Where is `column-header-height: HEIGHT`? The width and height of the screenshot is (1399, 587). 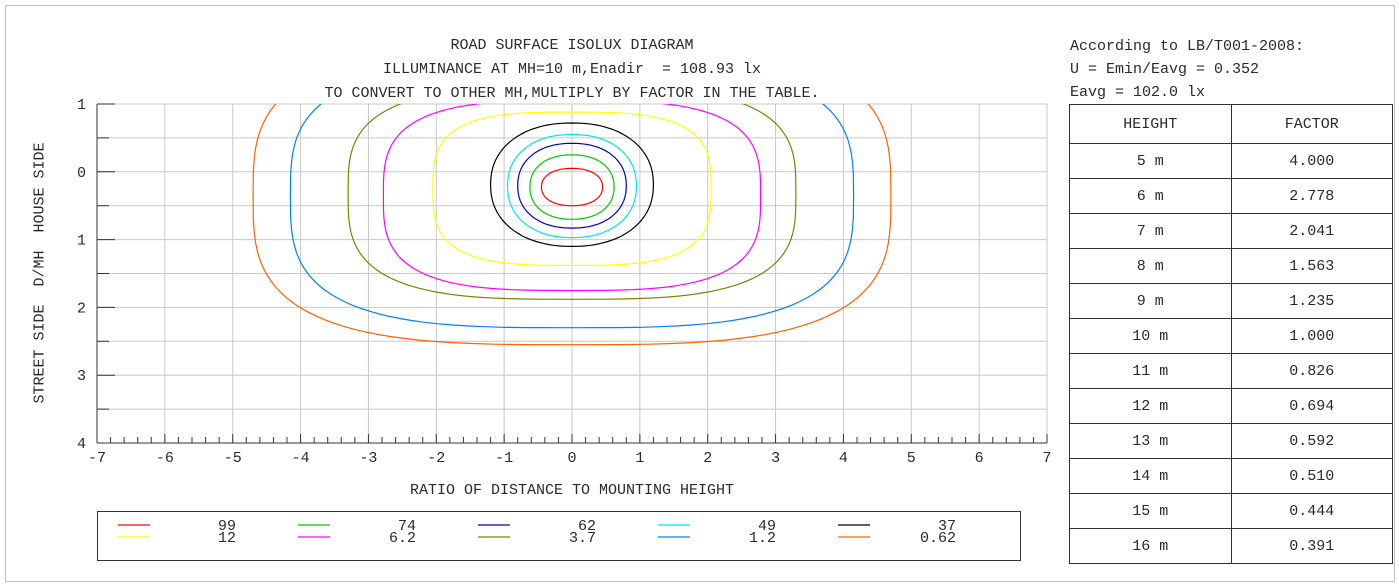
column-header-height: HEIGHT is located at coordinates (1150, 124).